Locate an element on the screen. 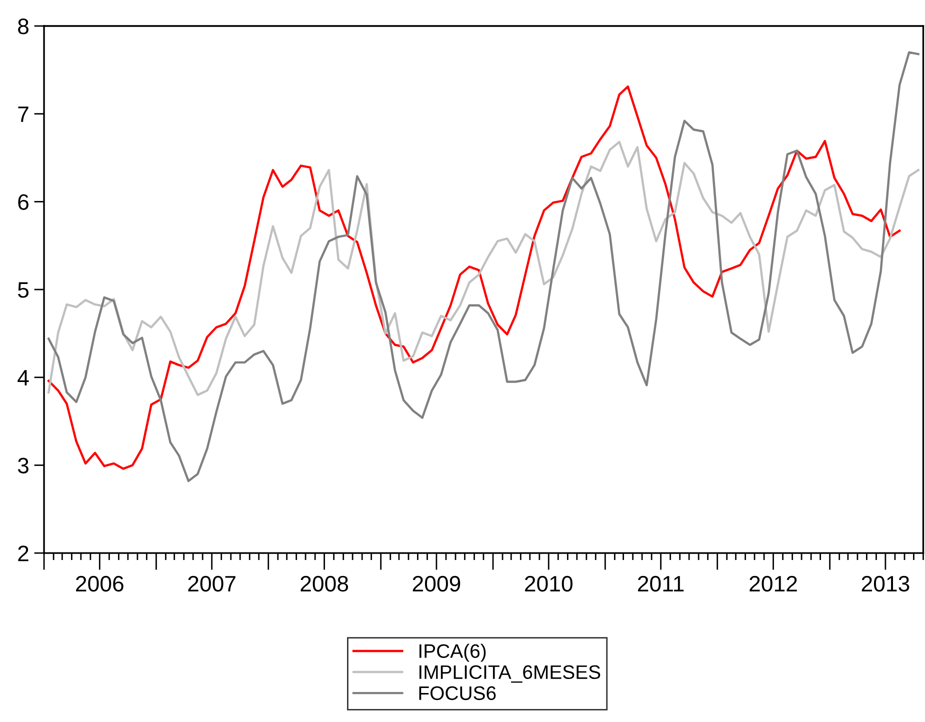  x-tick-label: 2008 is located at coordinates (324, 584).